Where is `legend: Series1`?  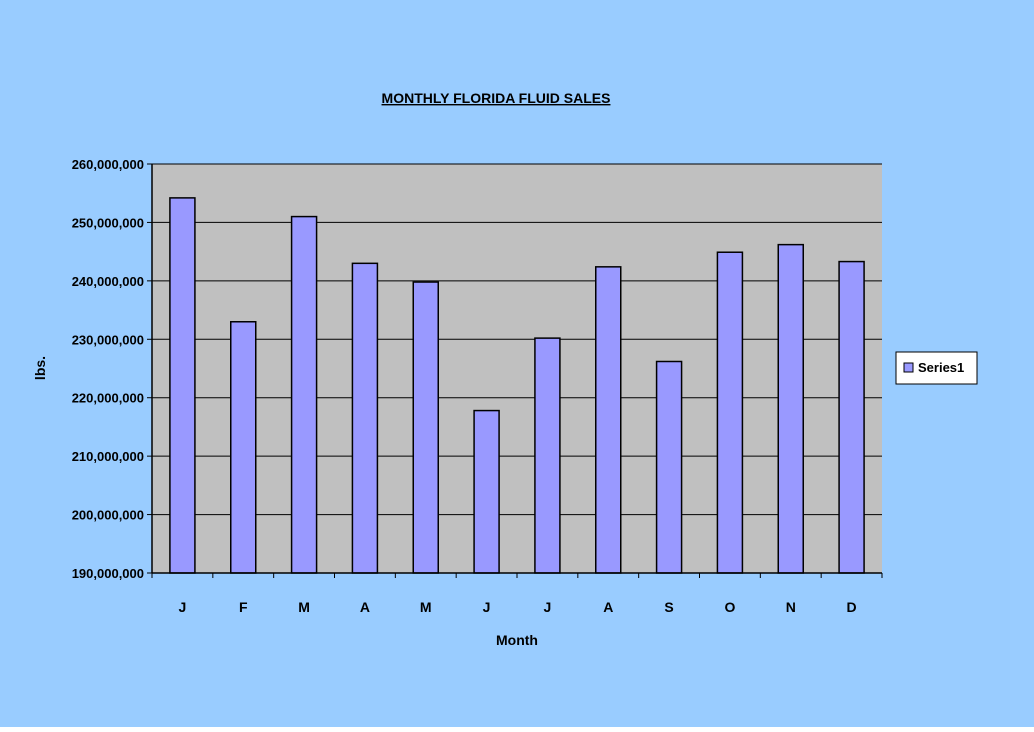 legend: Series1 is located at coordinates (936, 368).